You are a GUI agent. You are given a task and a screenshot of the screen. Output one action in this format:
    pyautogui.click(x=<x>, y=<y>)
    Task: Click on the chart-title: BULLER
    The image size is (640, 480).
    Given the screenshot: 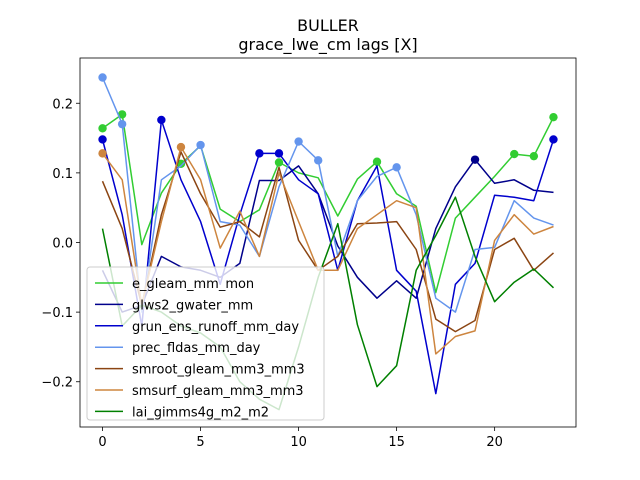 What is the action you would take?
    pyautogui.click(x=328, y=25)
    